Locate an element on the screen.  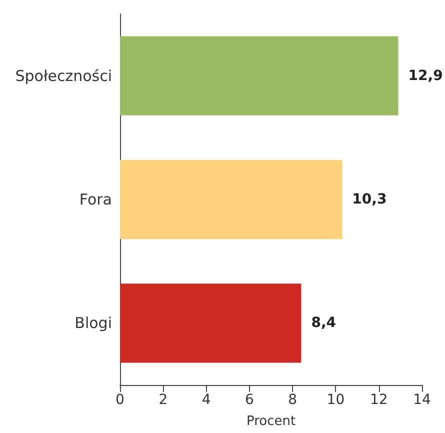
x-tick-label: 14 is located at coordinates (422, 400).